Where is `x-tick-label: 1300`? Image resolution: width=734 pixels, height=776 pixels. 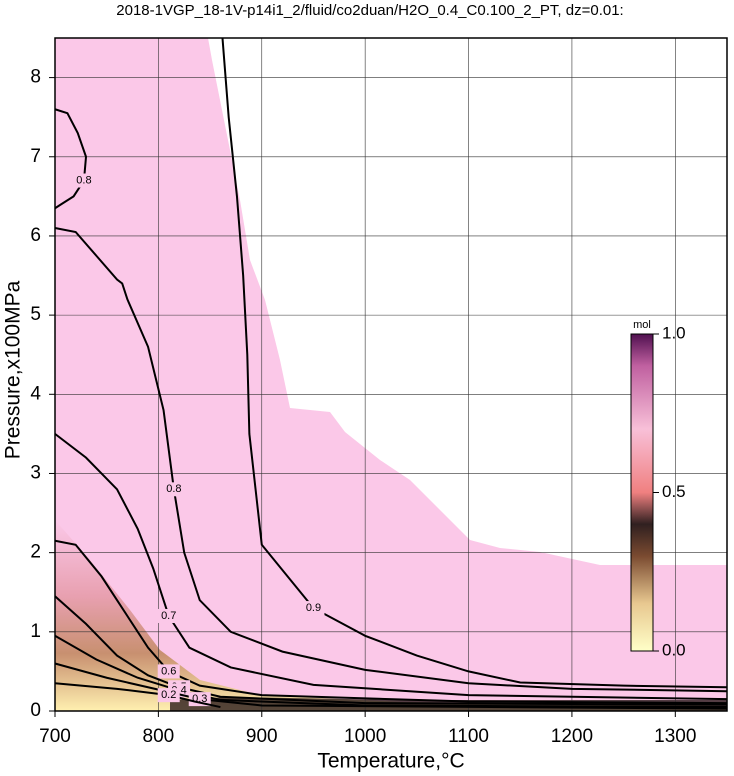
x-tick-label: 1300 is located at coordinates (675, 736).